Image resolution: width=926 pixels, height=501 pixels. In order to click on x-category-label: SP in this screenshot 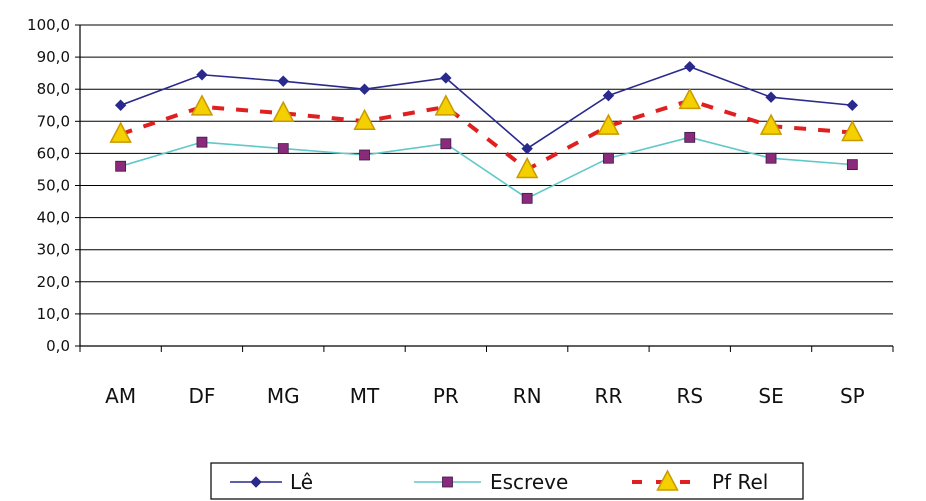, I will do `click(852, 396)`.